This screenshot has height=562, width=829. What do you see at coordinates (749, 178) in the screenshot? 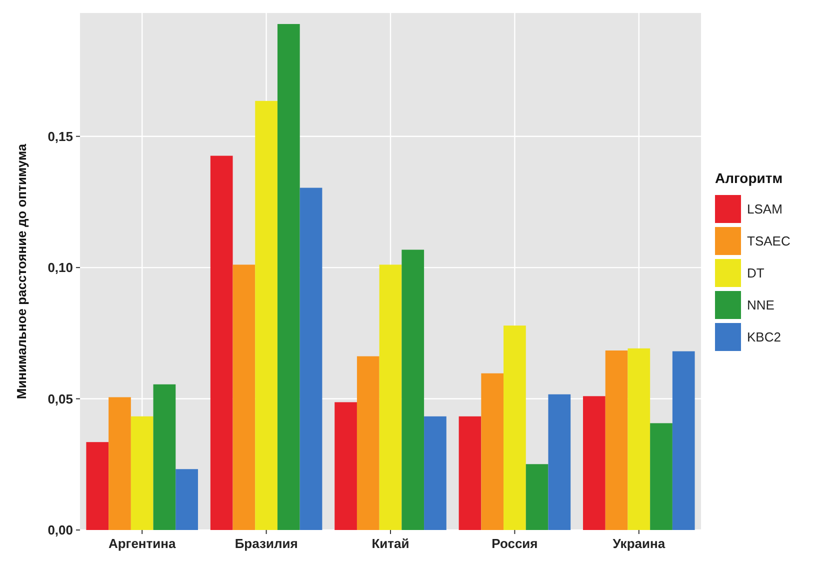
I see `legend-title: Алгоритм` at bounding box center [749, 178].